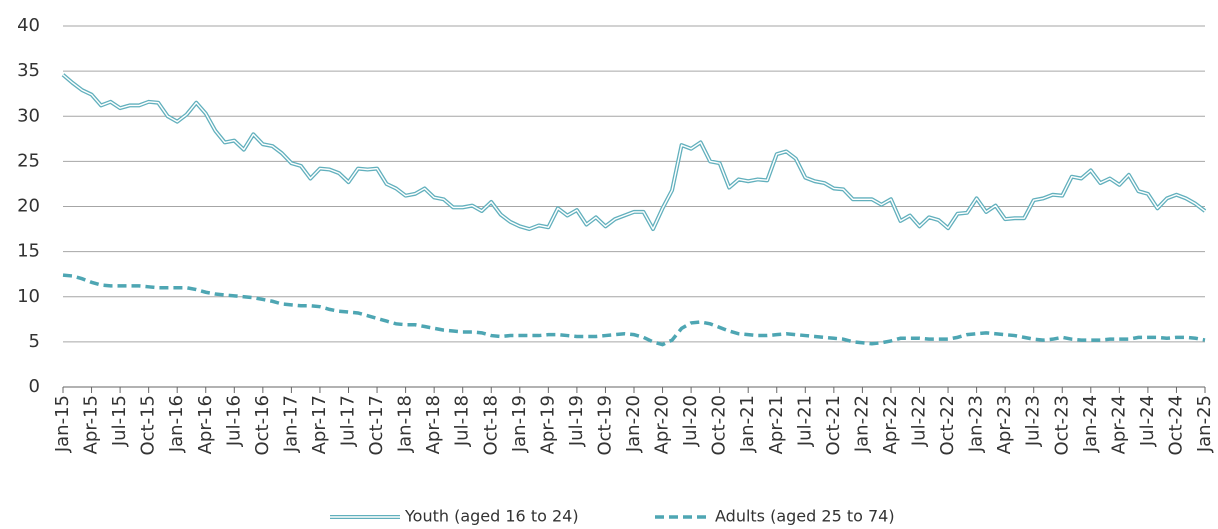 The height and width of the screenshot is (529, 1218). I want to click on y-tick-label: 10, so click(28, 296).